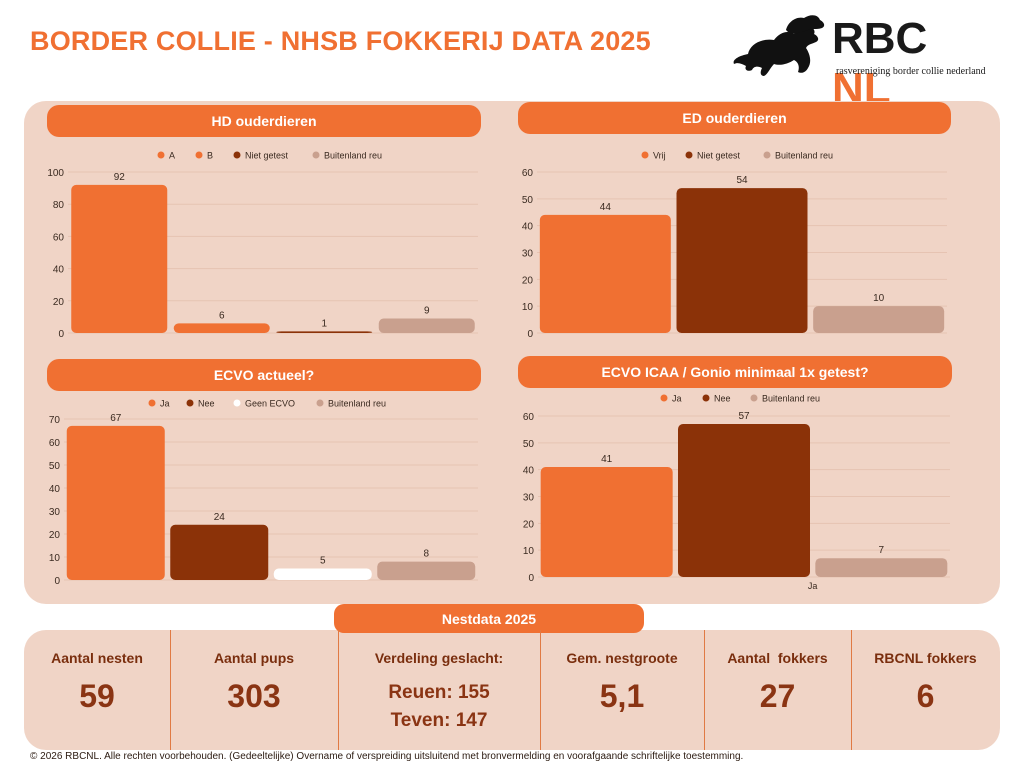 The height and width of the screenshot is (768, 1024). Describe the element at coordinates (530, 334) in the screenshot. I see `ed-y-tick-label: 0` at that location.